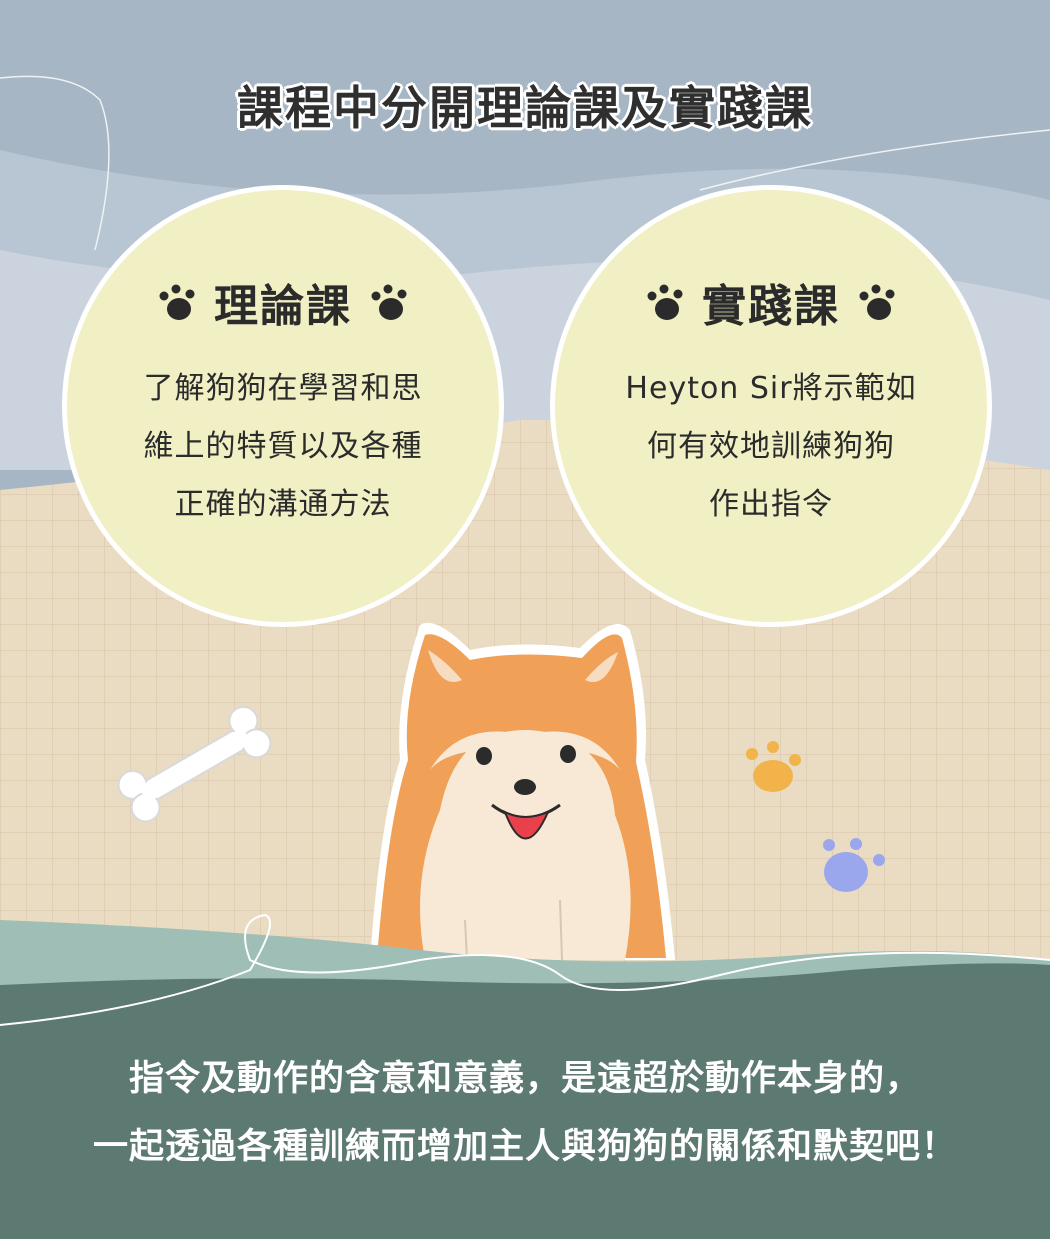 The width and height of the screenshot is (1050, 1239). What do you see at coordinates (522, 791) in the screenshot?
I see `shiba-dog-illustration` at bounding box center [522, 791].